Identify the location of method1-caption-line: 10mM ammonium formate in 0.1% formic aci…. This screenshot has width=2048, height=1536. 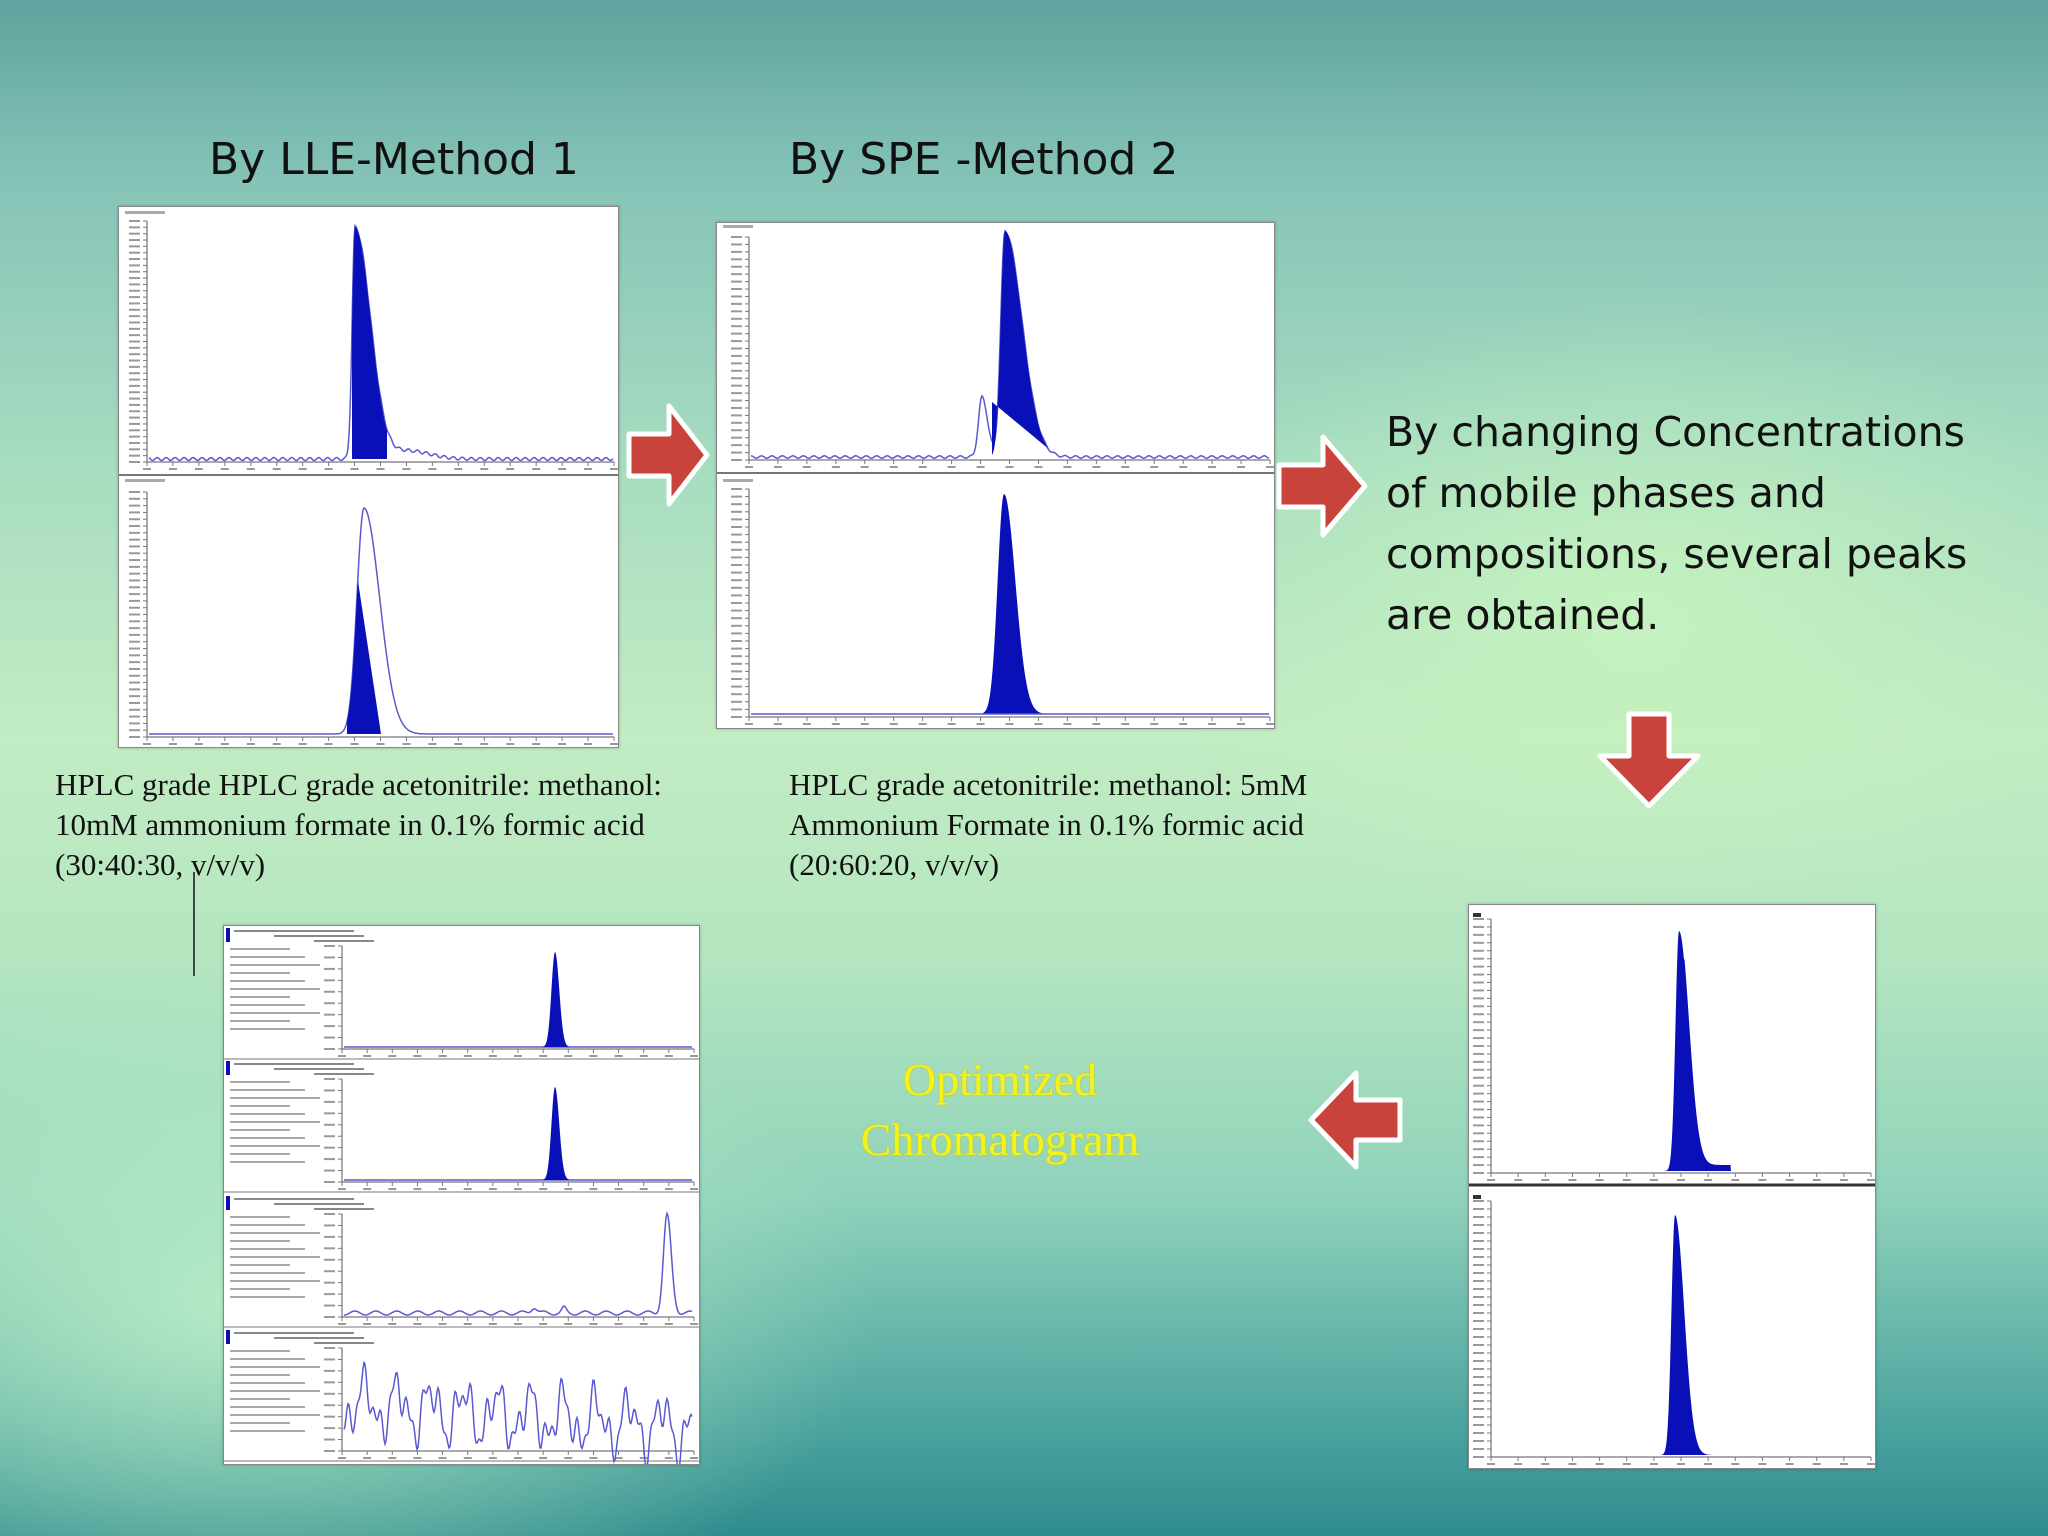
(350, 824).